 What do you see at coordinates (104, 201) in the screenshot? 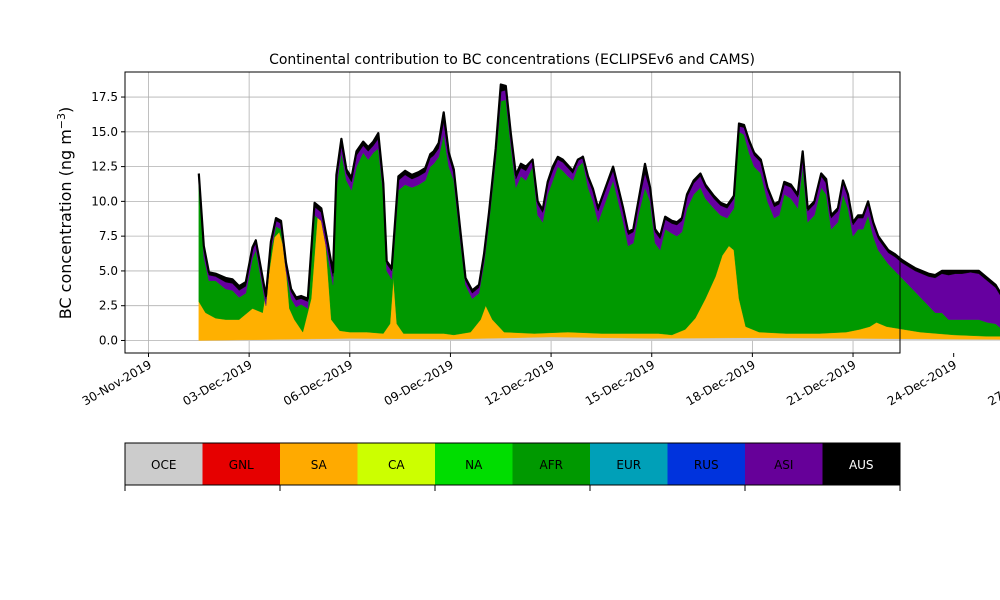
I see `y-tick-label: 10.0` at bounding box center [104, 201].